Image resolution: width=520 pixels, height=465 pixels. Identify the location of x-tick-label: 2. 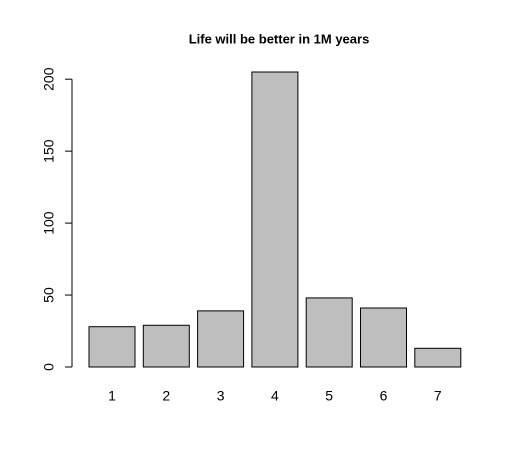
(166, 396).